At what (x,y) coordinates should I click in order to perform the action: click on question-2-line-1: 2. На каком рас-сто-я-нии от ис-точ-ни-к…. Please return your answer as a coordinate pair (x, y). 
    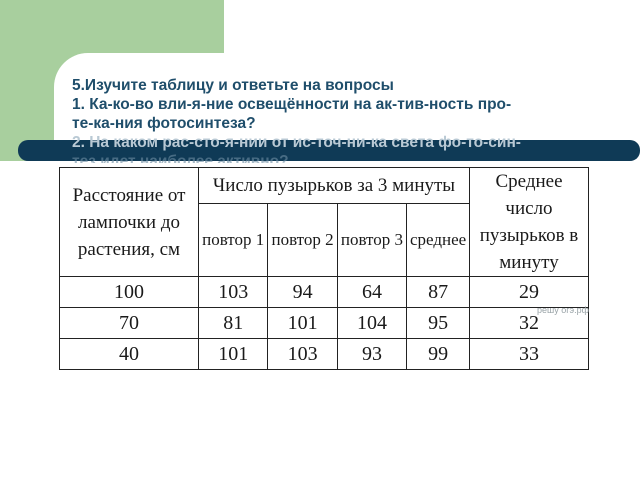
    Looking at the image, I should click on (296, 142).